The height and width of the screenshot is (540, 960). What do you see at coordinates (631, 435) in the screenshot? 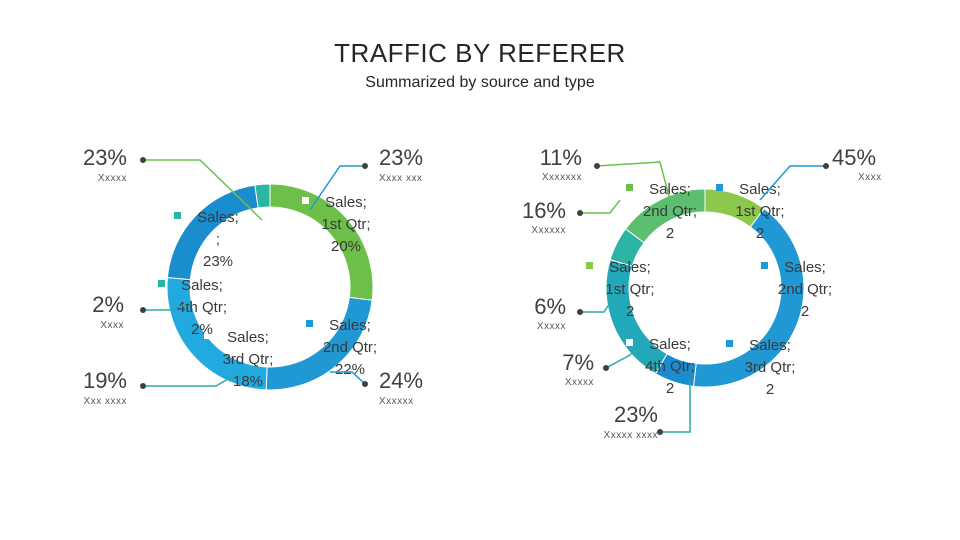
I see `callout-caption: Xxxxx xxxx` at bounding box center [631, 435].